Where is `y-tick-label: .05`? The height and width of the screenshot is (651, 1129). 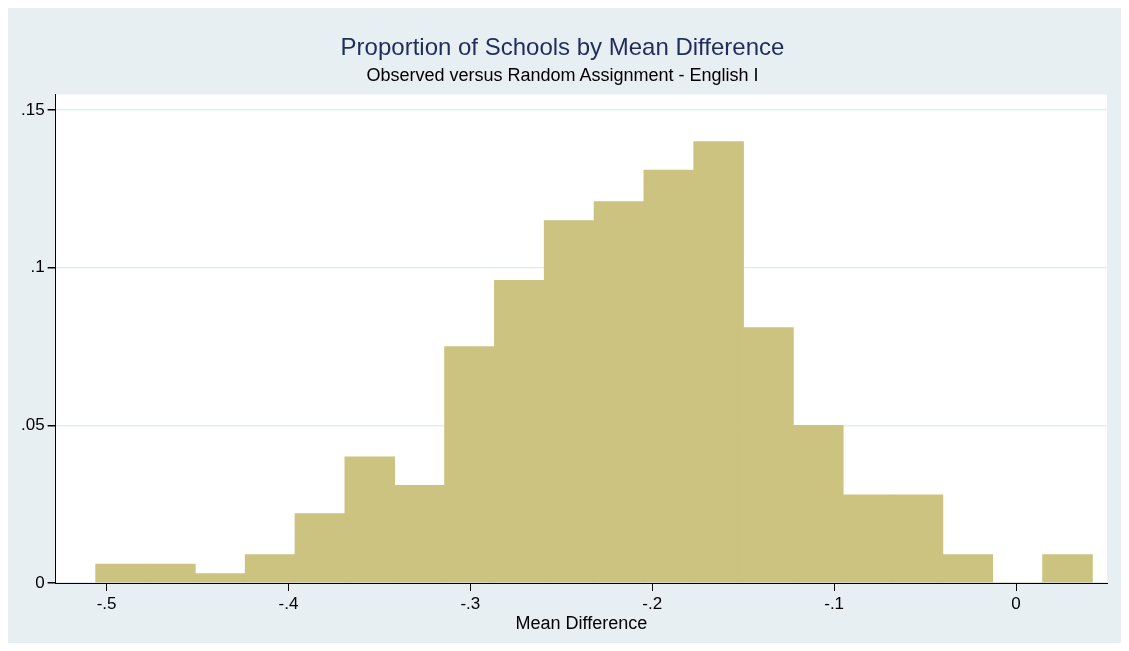 y-tick-label: .05 is located at coordinates (32, 425).